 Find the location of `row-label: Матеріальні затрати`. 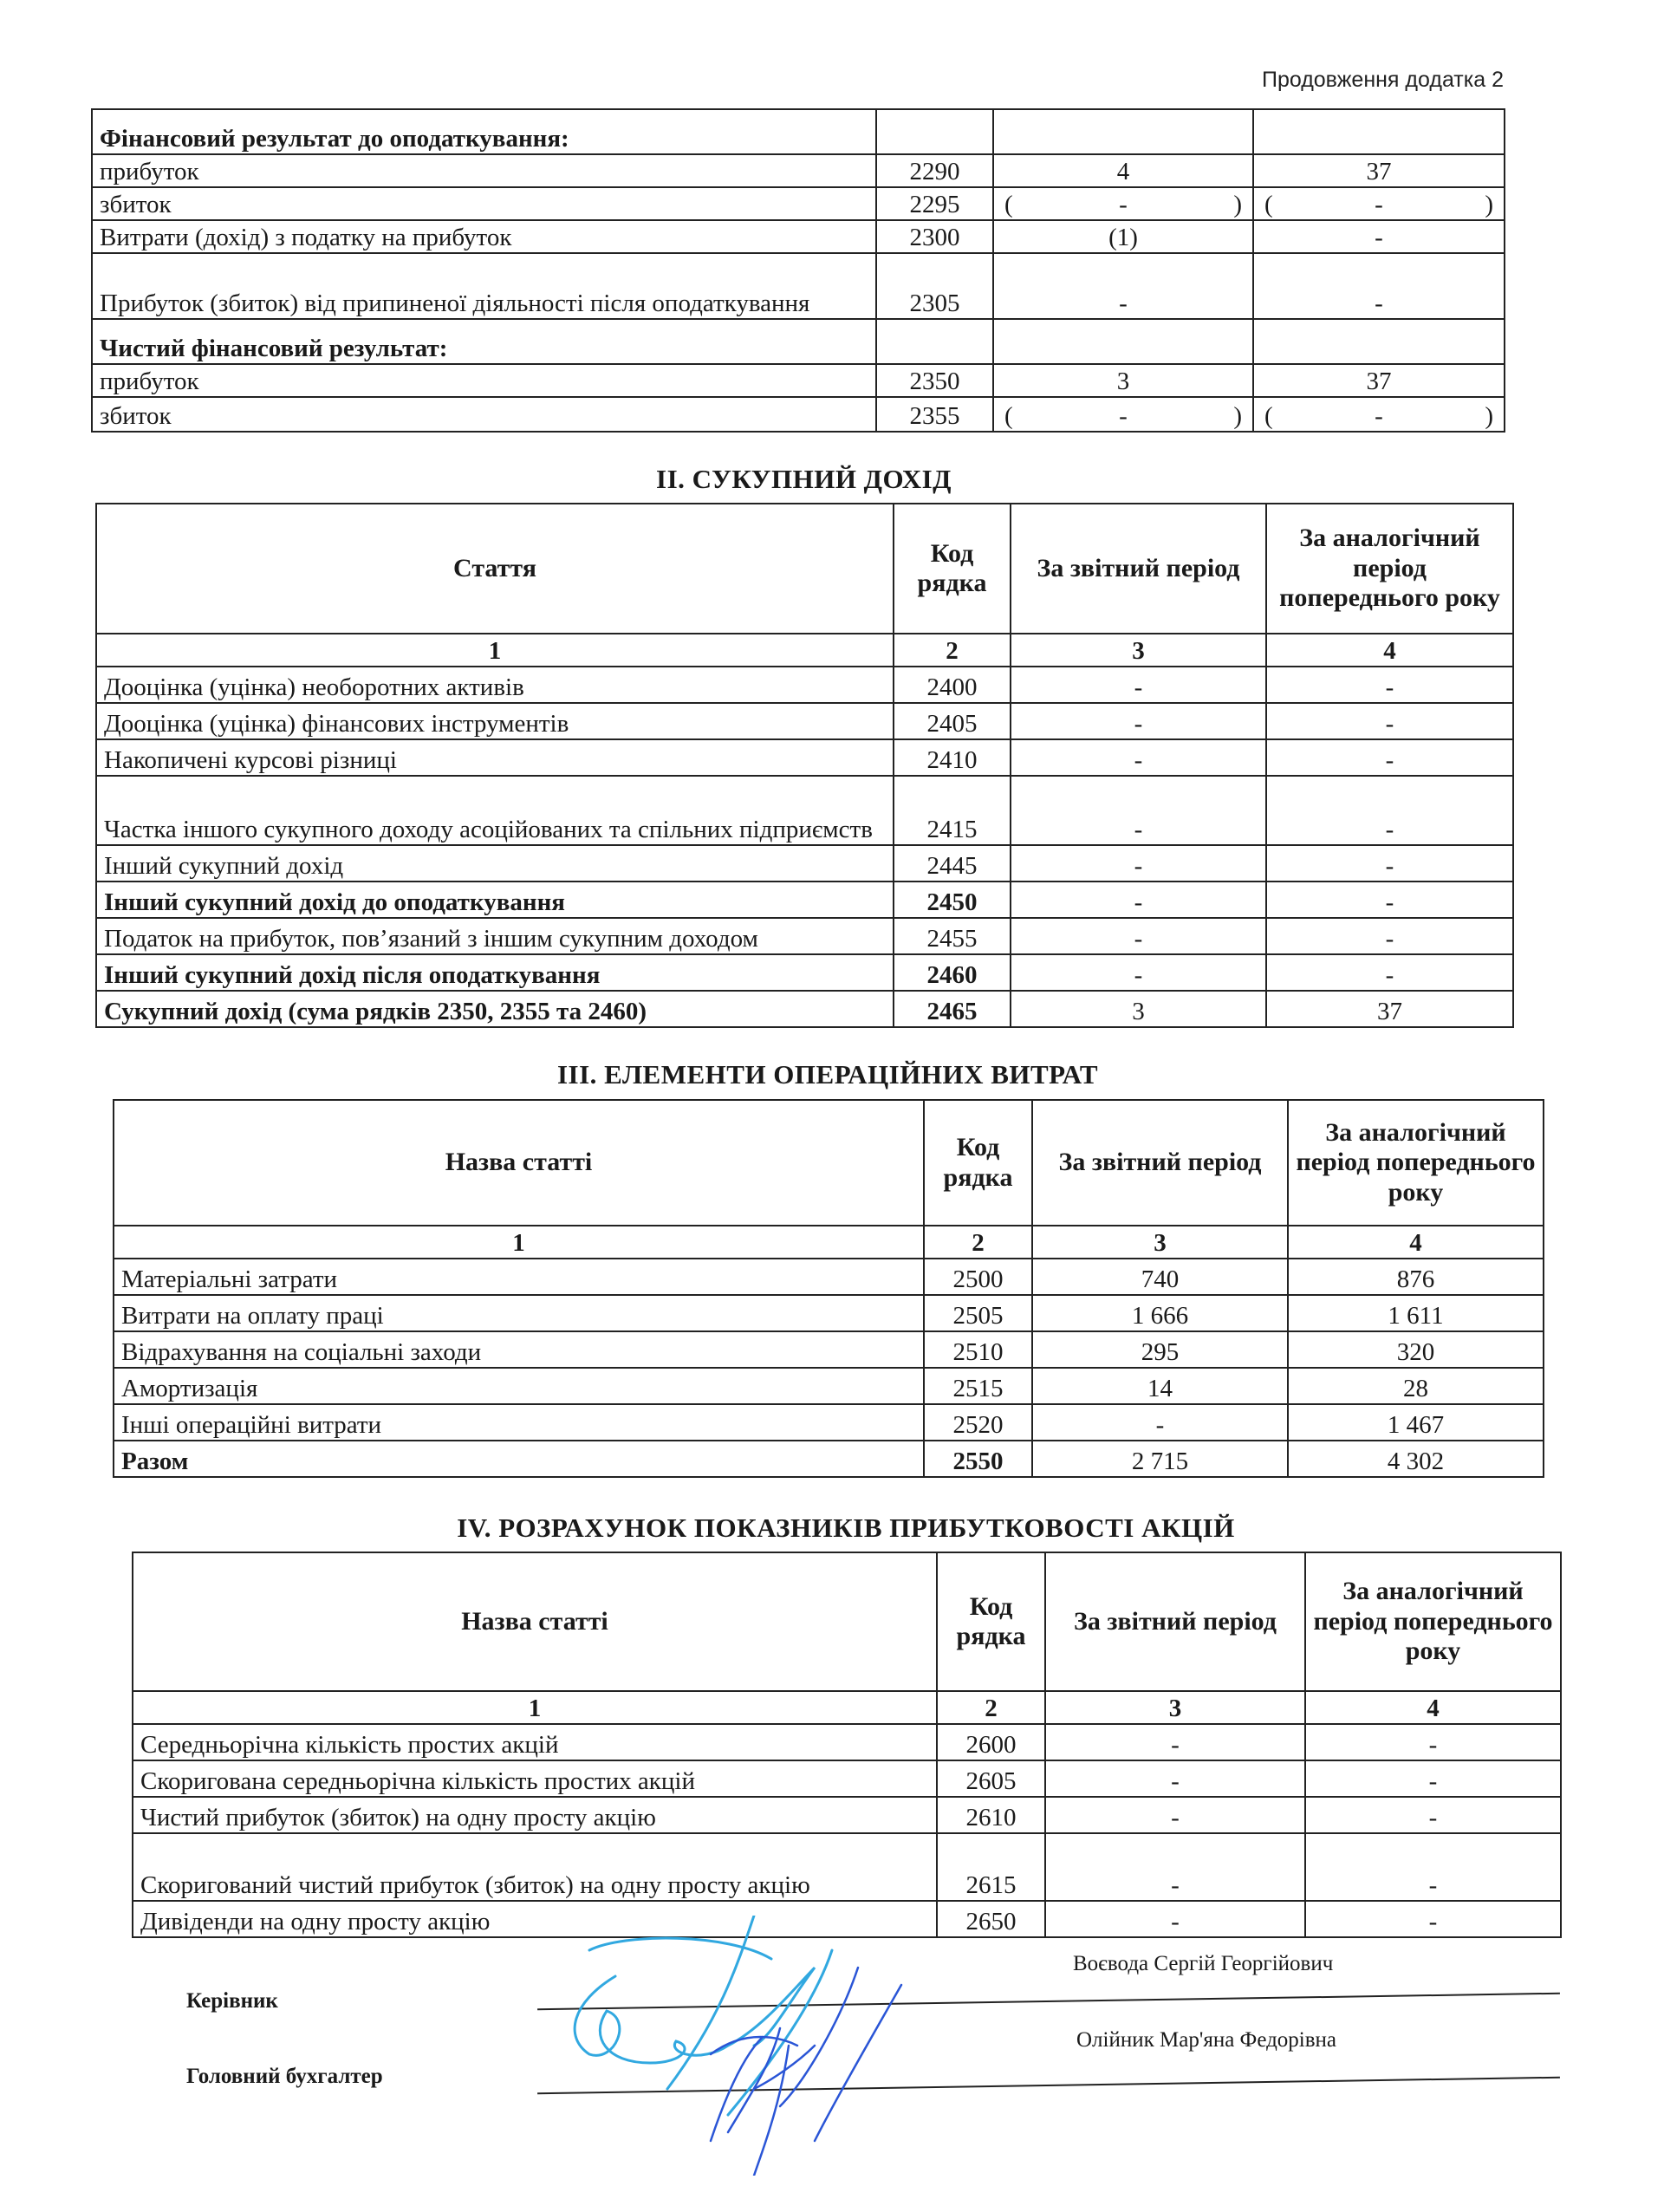

row-label: Матеріальні затрати is located at coordinates (519, 1277).